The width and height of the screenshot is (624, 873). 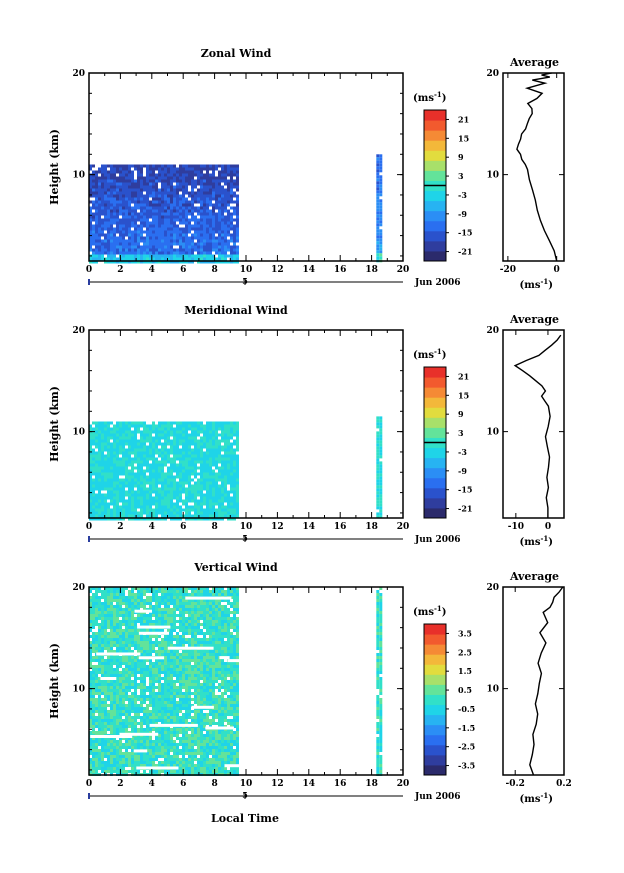 I want to click on x-tick-label: 20, so click(x=403, y=527).